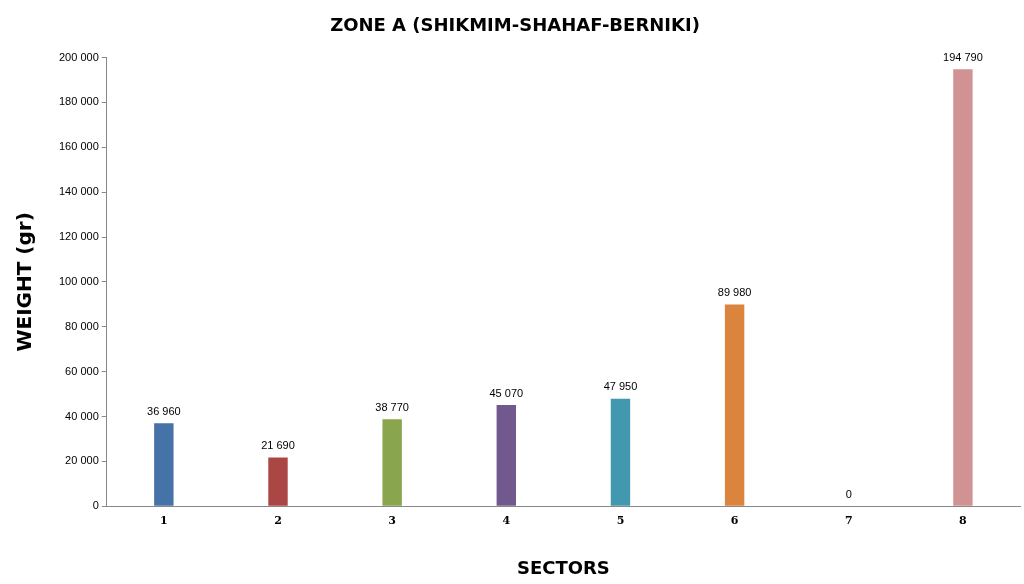 The image size is (1024, 584). What do you see at coordinates (506, 520) in the screenshot?
I see `x-tick-label: 4` at bounding box center [506, 520].